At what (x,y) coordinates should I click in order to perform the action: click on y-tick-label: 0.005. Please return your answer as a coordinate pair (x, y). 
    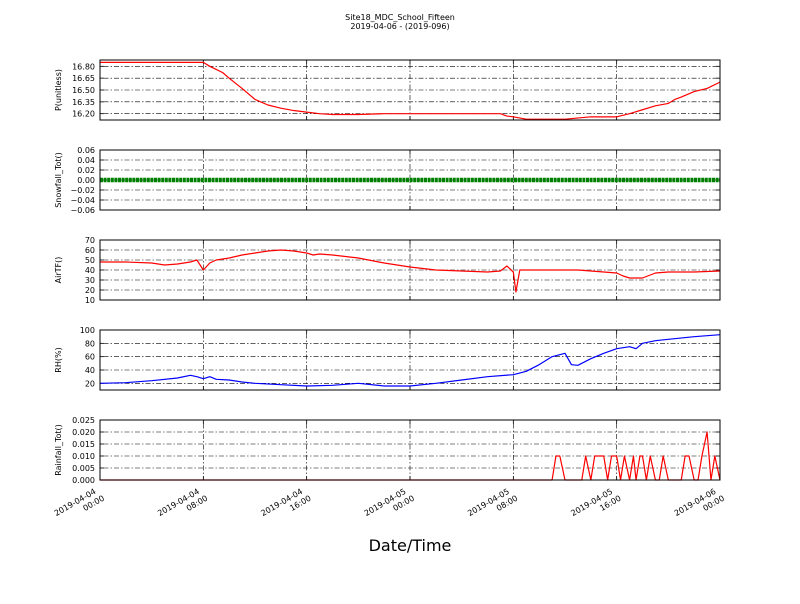
    Looking at the image, I should click on (83, 468).